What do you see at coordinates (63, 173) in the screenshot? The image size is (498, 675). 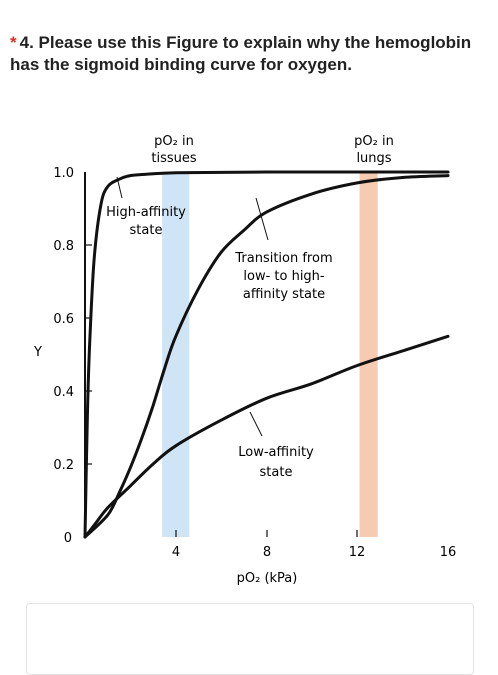 I see `y-tick-label-1.0: 1.0` at bounding box center [63, 173].